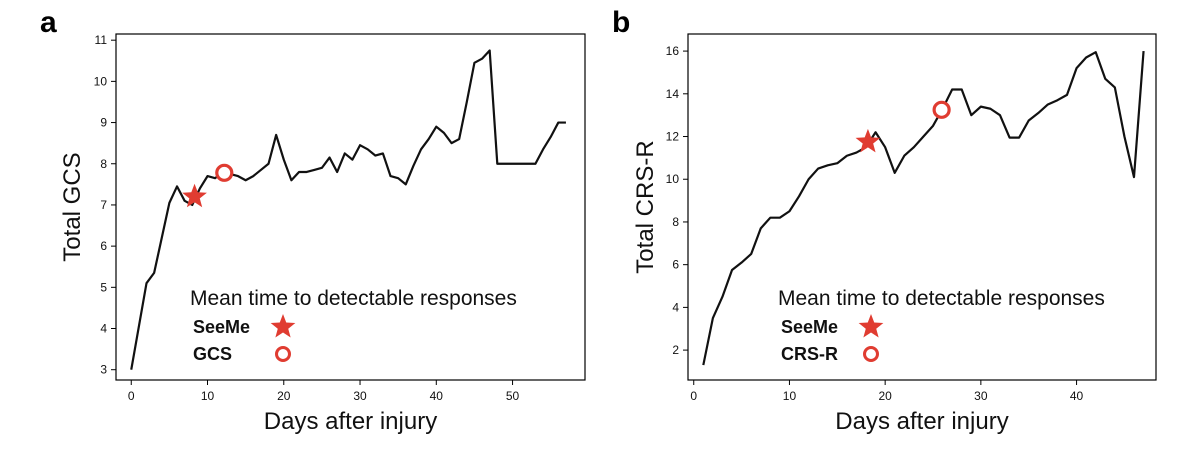 The width and height of the screenshot is (1200, 460). What do you see at coordinates (72, 206) in the screenshot?
I see `y-axis-label: Total GCS` at bounding box center [72, 206].